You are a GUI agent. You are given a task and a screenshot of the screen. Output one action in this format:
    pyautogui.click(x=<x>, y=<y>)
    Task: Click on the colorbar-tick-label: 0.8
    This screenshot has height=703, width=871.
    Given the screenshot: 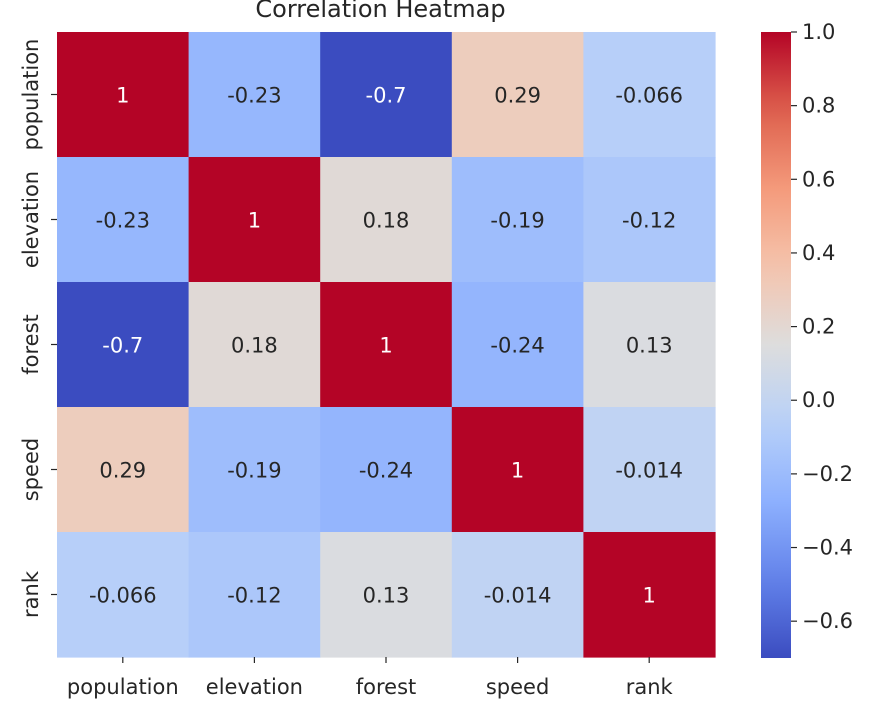 What is the action you would take?
    pyautogui.click(x=818, y=106)
    